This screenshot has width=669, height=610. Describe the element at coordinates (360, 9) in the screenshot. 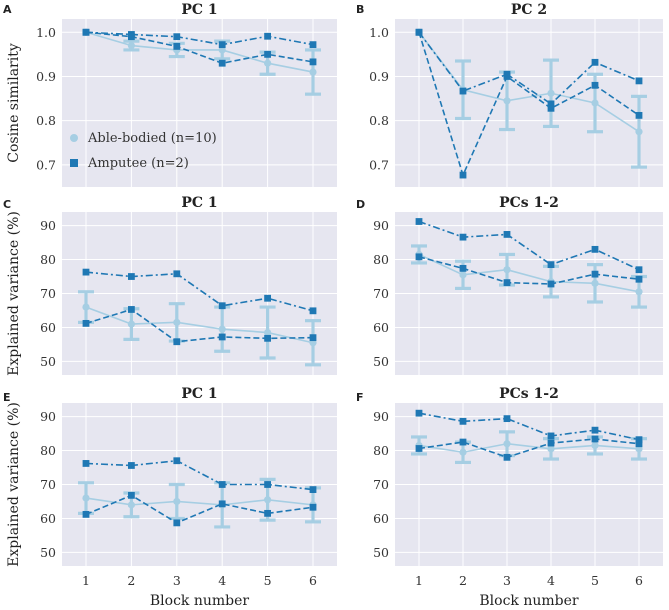

I see `panel-letter: B` at that location.